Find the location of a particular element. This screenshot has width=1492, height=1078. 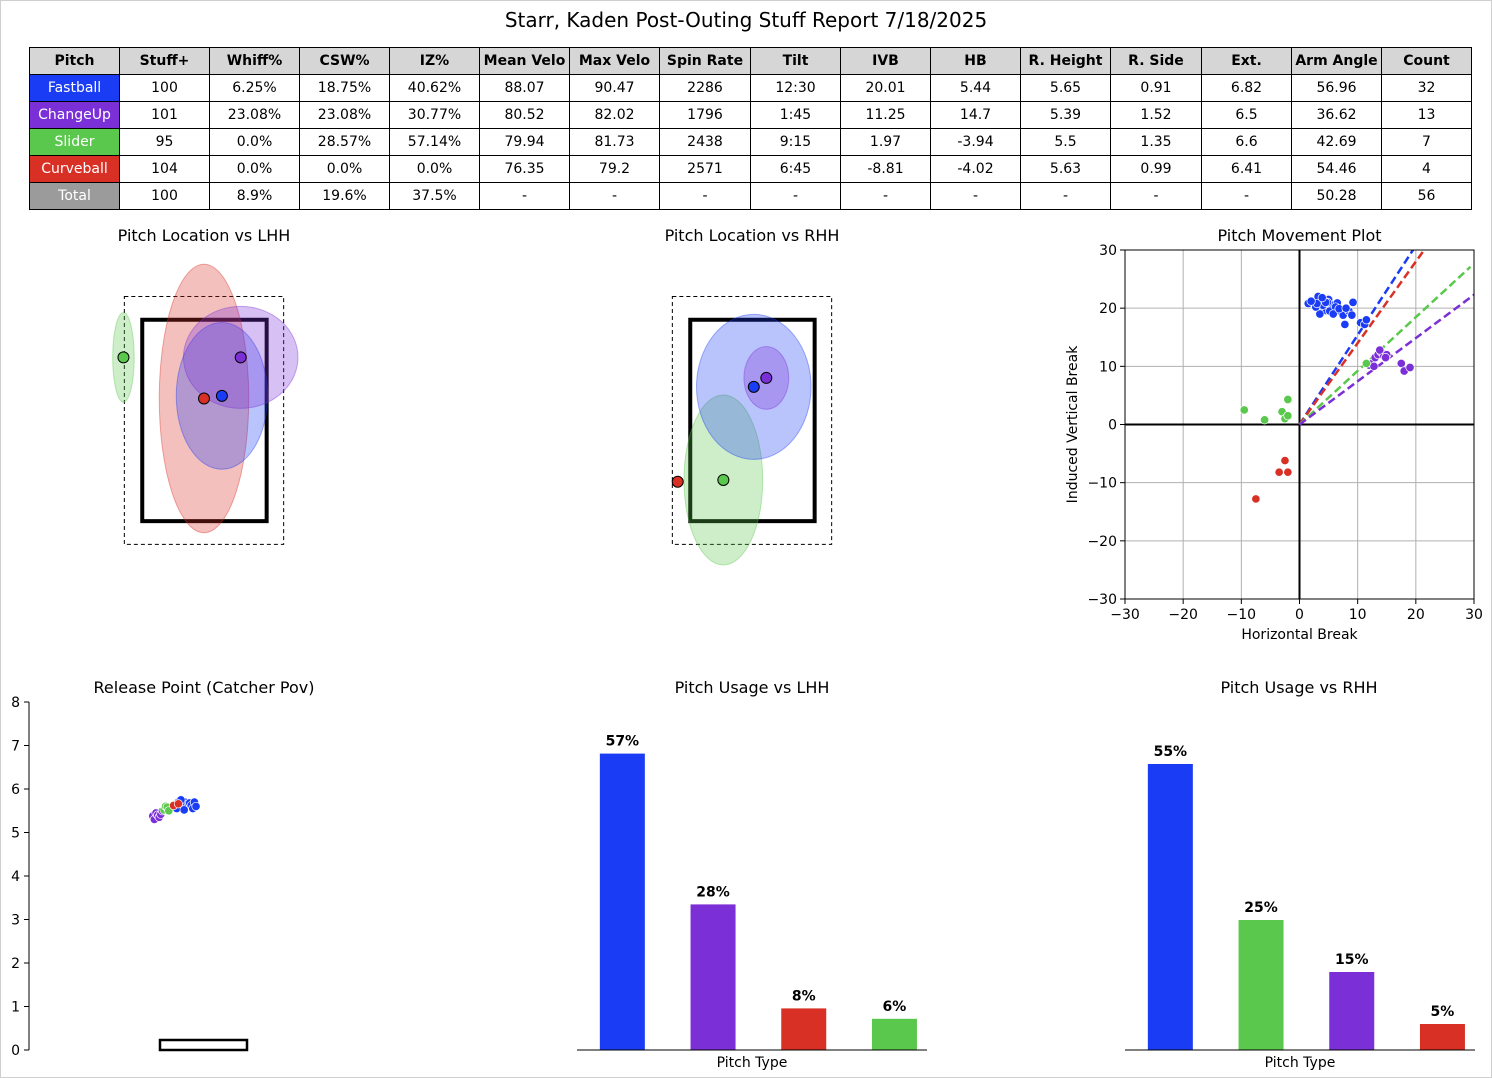

column-header-r-height: R. Height is located at coordinates (1065, 61).